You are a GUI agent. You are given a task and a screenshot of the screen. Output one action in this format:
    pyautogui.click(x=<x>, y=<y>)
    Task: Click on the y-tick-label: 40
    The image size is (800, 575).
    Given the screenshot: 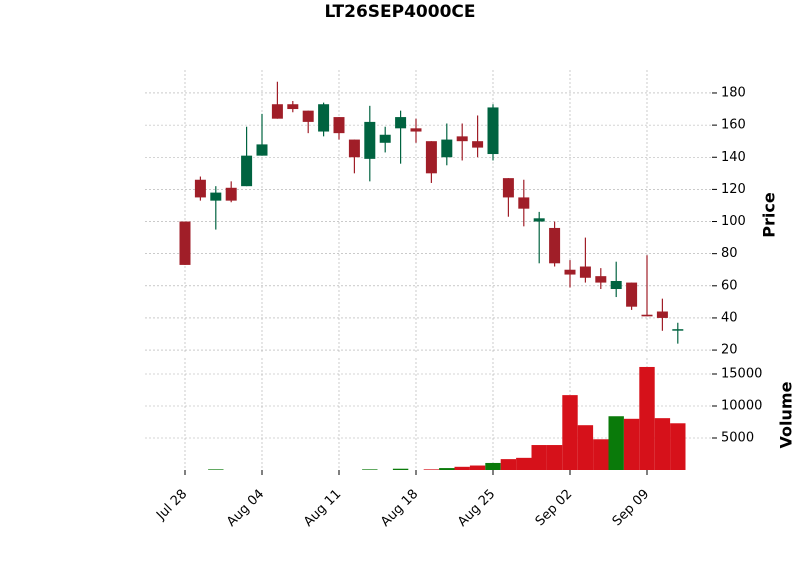 What is the action you would take?
    pyautogui.click(x=729, y=317)
    